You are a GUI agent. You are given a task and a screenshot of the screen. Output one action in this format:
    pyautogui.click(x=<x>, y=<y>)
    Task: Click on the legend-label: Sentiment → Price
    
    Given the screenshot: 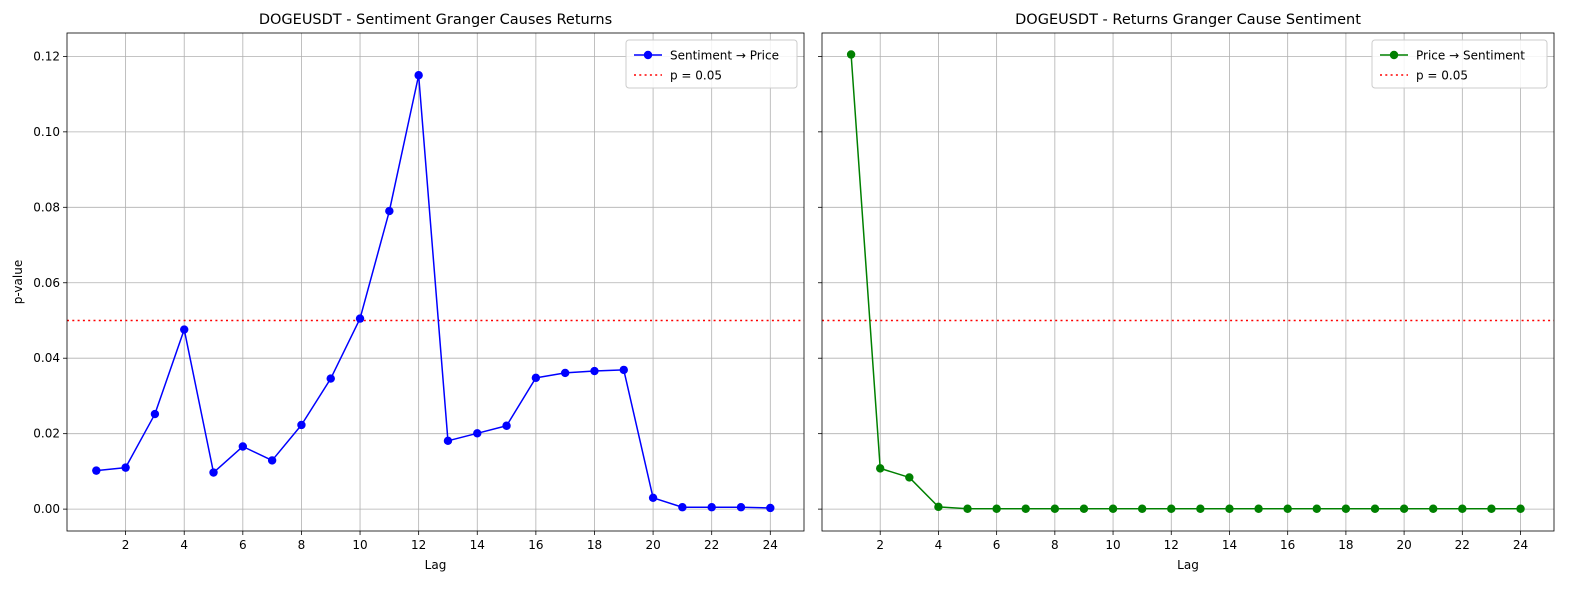 What is the action you would take?
    pyautogui.click(x=724, y=56)
    